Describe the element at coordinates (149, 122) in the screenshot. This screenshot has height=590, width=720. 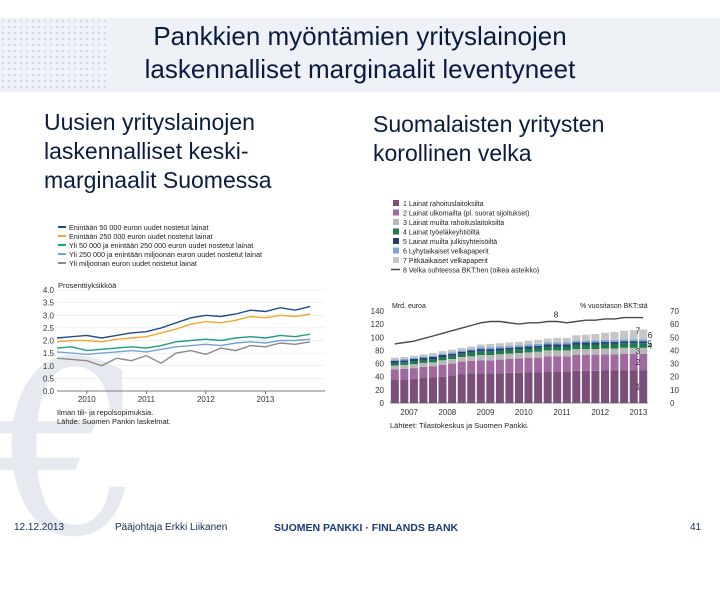
I see `left-heading-line1: Uusien yrityslainojen` at that location.